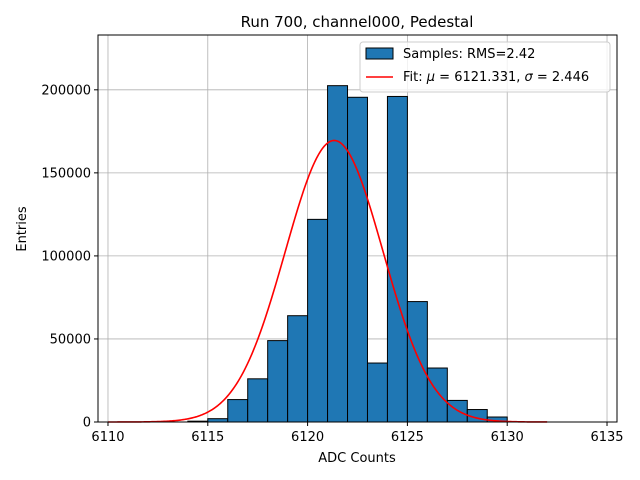 The height and width of the screenshot is (480, 640). Describe the element at coordinates (469, 54) in the screenshot. I see `legend-label-samples: Samples: RMS=2.42` at that location.